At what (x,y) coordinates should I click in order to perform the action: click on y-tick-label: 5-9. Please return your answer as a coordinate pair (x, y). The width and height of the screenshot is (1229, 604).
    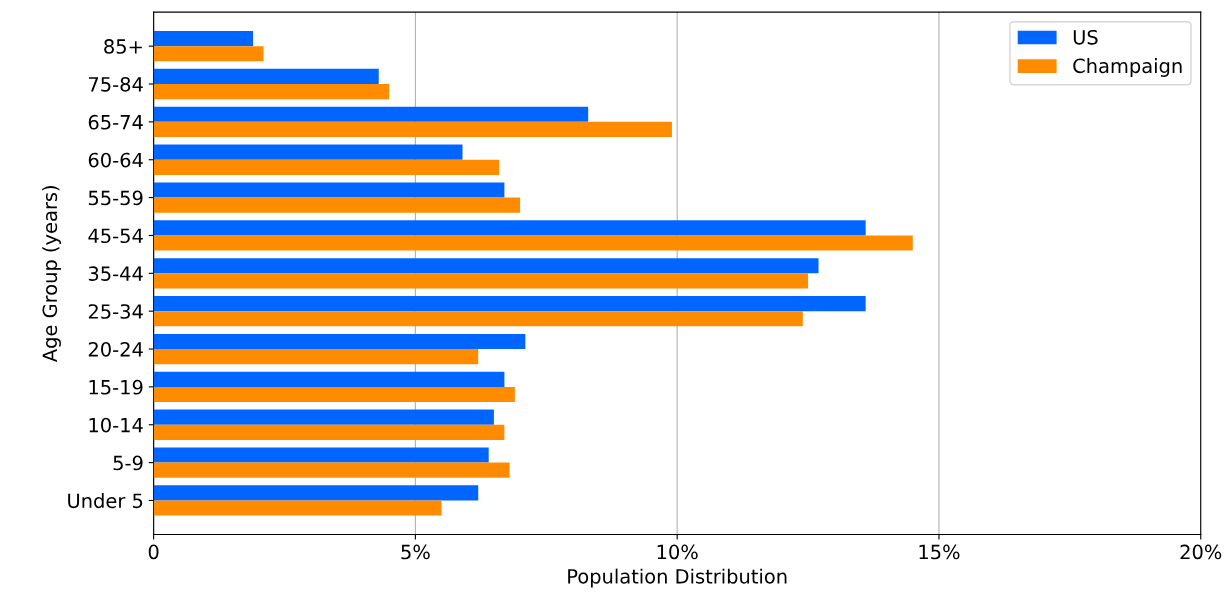
    Looking at the image, I should click on (128, 463).